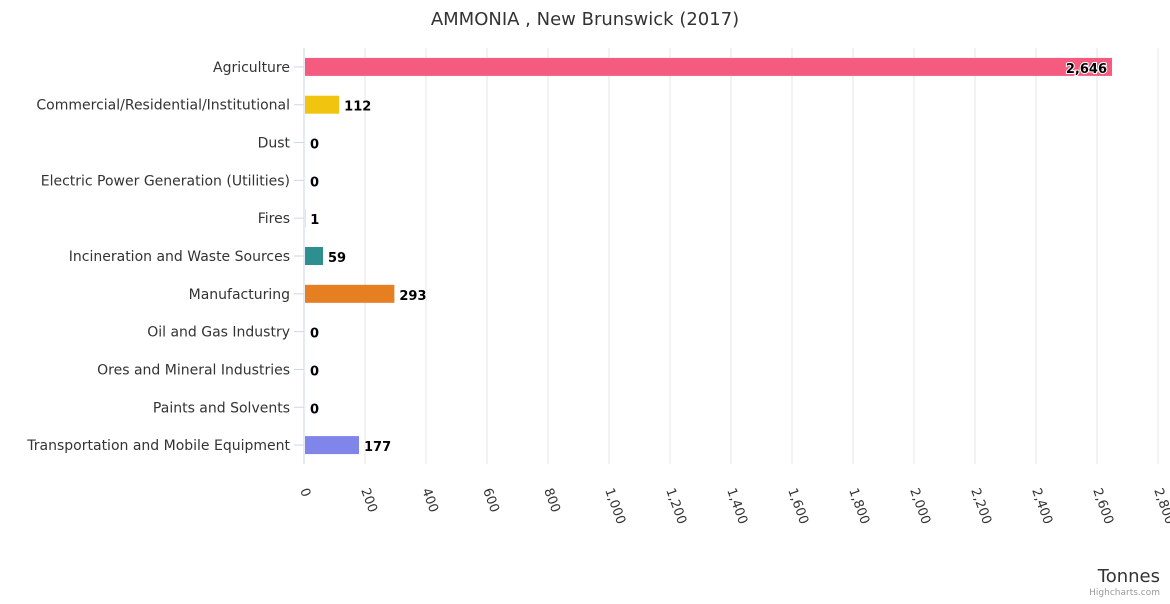 The image size is (1170, 604). What do you see at coordinates (797, 506) in the screenshot?
I see `x-tick-label: 1,600` at bounding box center [797, 506].